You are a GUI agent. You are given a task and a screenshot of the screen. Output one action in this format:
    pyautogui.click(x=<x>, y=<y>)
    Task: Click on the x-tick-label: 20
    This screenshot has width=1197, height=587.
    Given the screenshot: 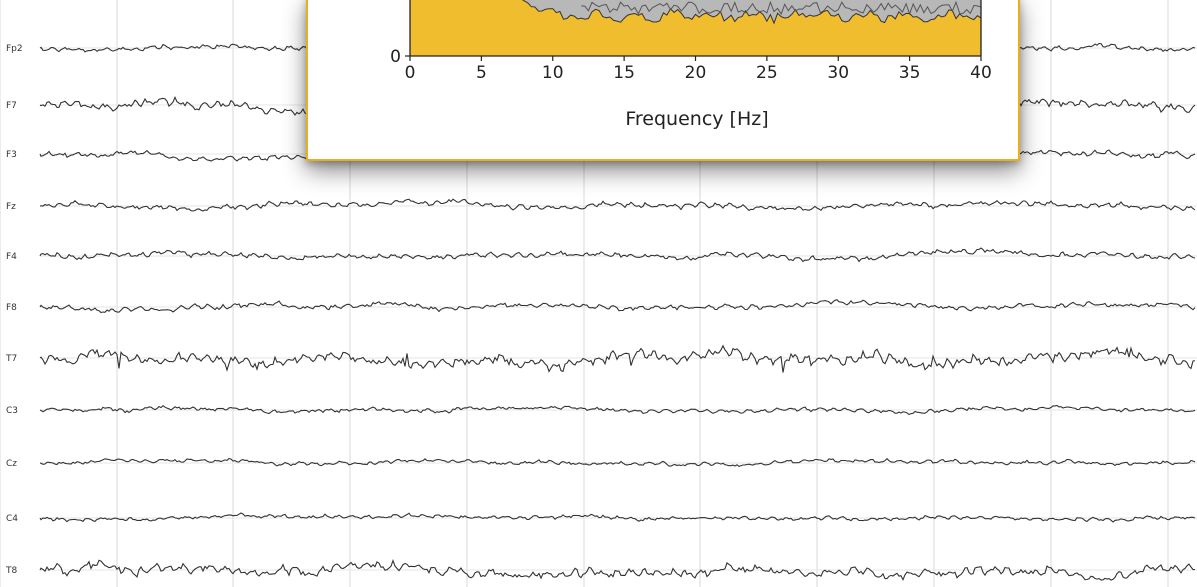 What is the action you would take?
    pyautogui.click(x=696, y=73)
    